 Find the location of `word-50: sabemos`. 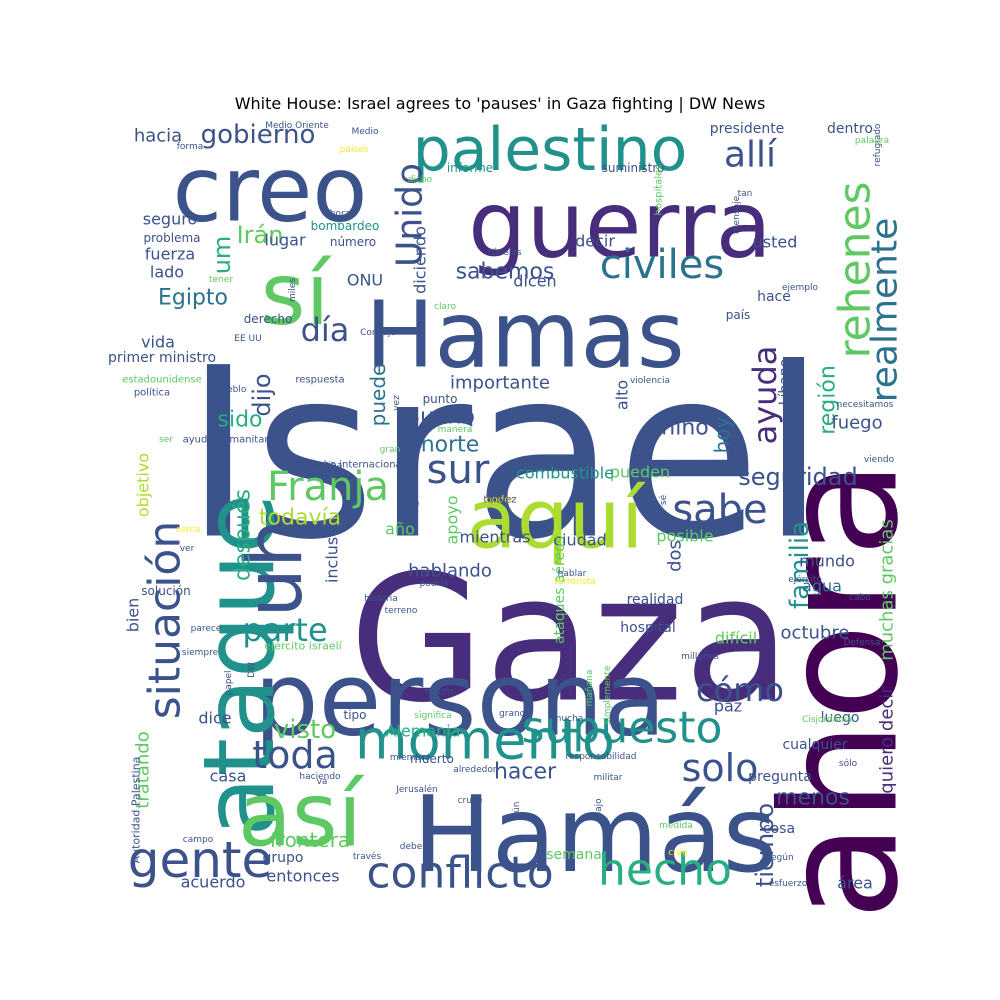

word-50: sabemos is located at coordinates (505, 272).